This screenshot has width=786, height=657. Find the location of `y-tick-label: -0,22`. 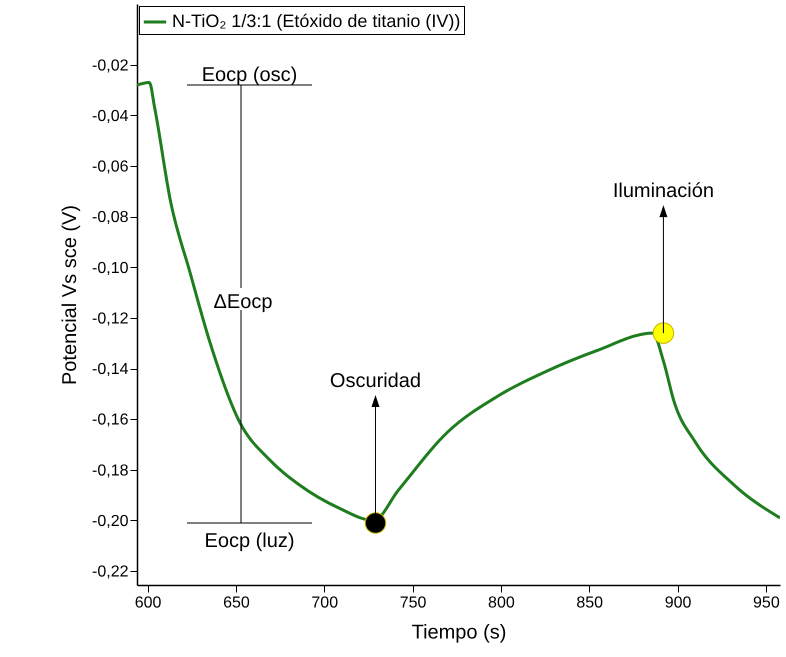

y-tick-label: -0,22 is located at coordinates (110, 572).